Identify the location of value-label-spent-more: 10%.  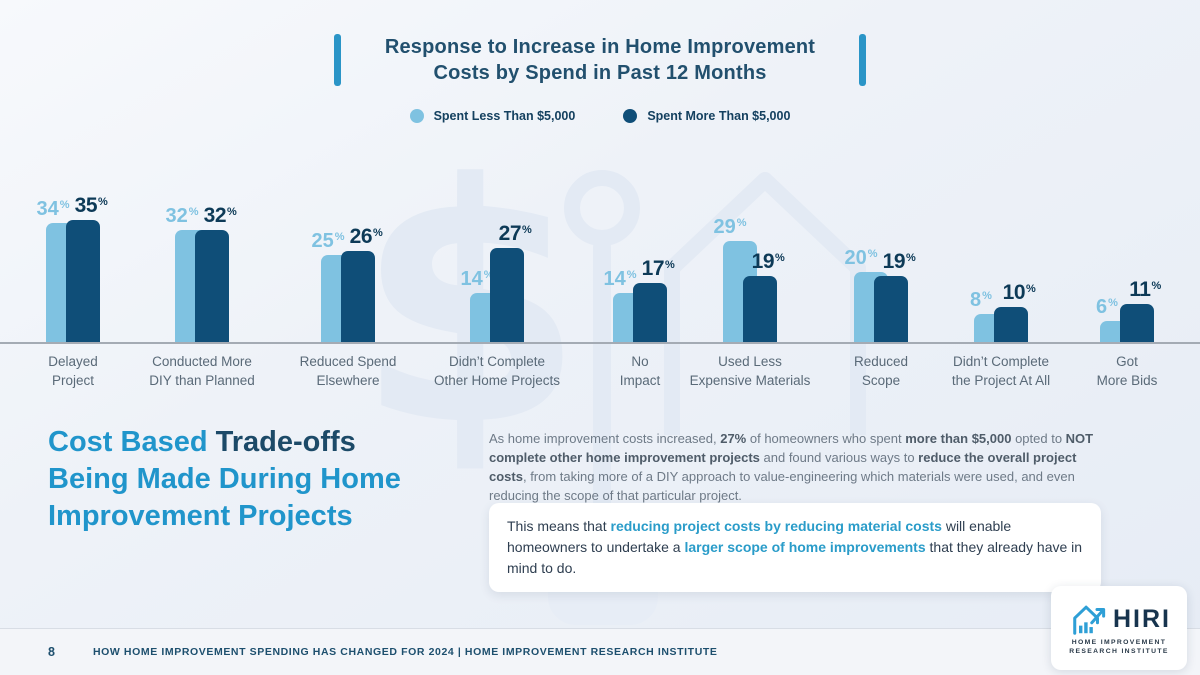
(1019, 292).